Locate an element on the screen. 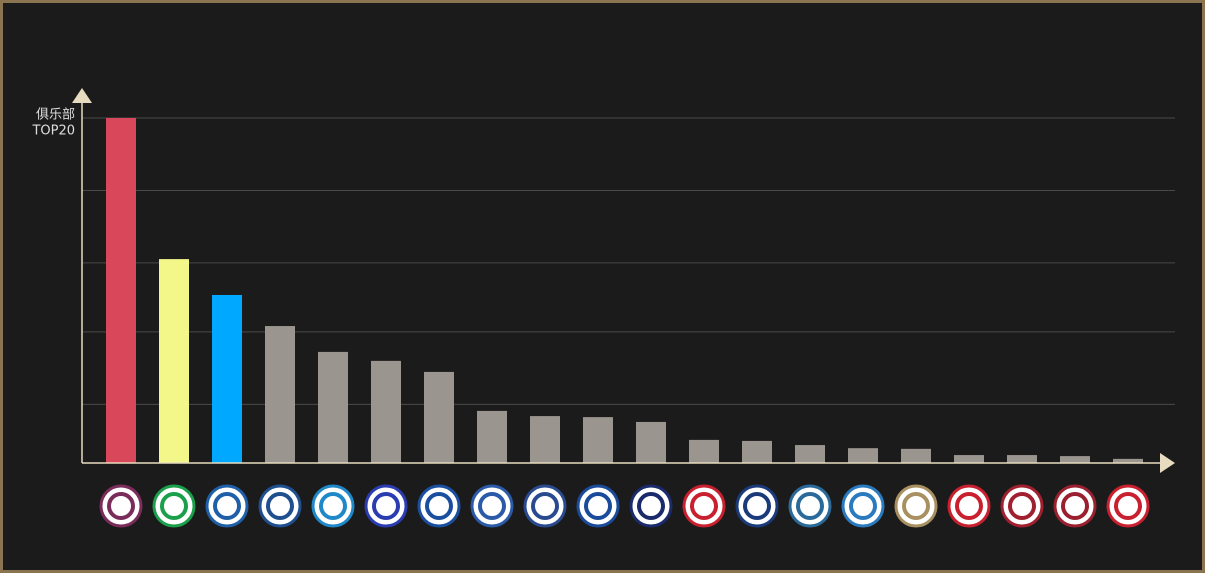 The image size is (1205, 573). x-axis-arrow is located at coordinates (1167, 463).